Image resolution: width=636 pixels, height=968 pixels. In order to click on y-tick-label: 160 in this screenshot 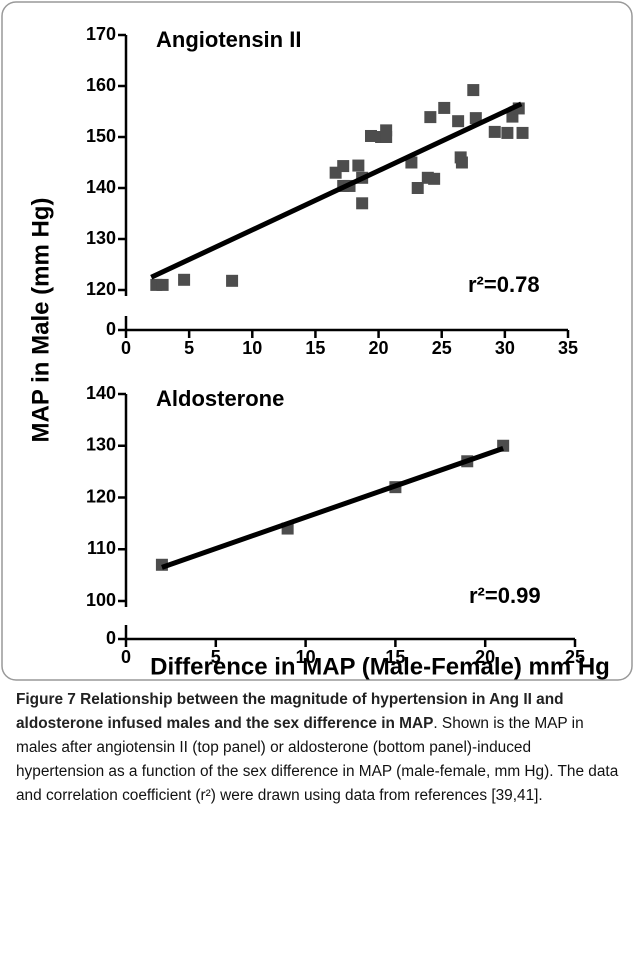, I will do `click(101, 85)`.